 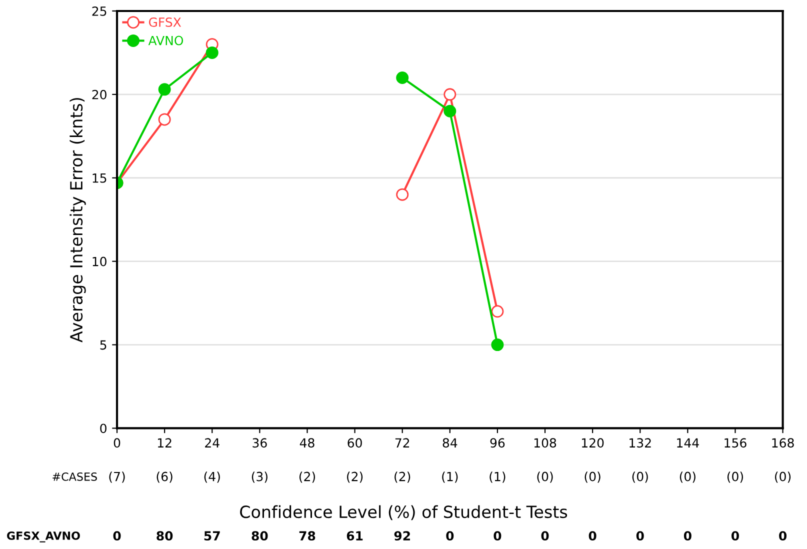 What do you see at coordinates (74, 476) in the screenshot?
I see `text: #CASES` at bounding box center [74, 476].